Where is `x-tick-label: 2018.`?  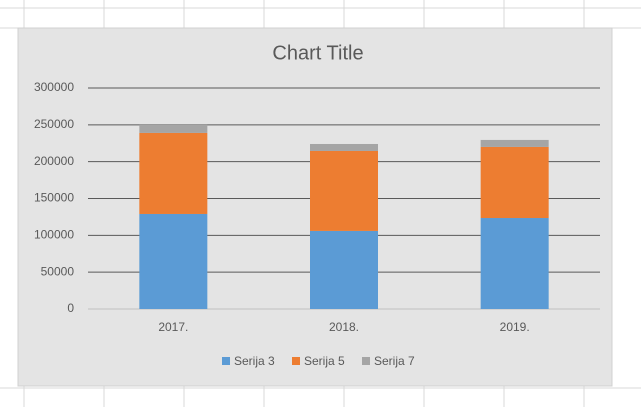 x-tick-label: 2018. is located at coordinates (344, 327).